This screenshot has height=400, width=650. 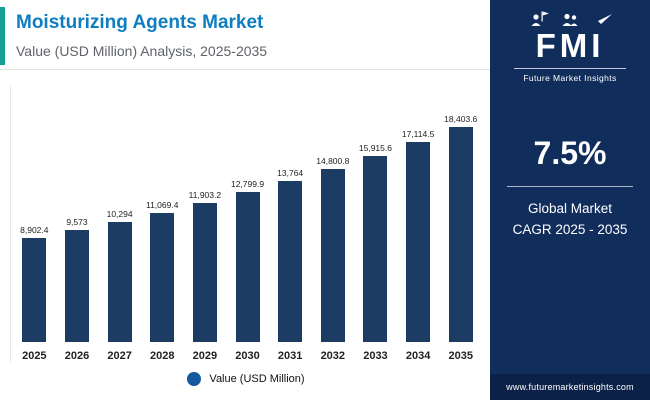 I want to click on x-axis-label-2031: 2031, so click(x=290, y=356).